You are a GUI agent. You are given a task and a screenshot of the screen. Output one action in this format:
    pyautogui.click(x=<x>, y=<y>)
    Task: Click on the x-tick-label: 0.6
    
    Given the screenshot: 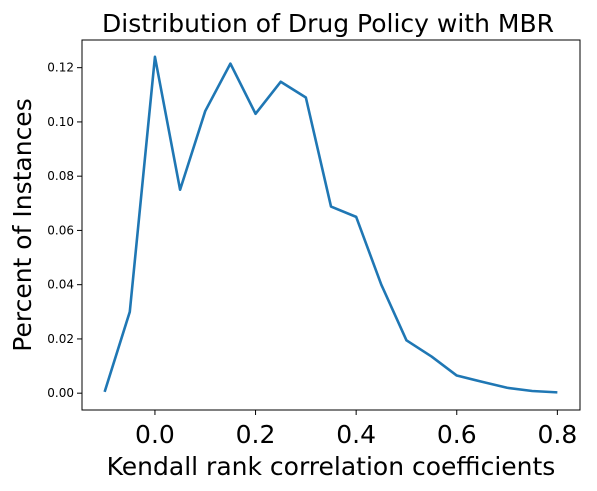 What is the action you would take?
    pyautogui.click(x=457, y=434)
    